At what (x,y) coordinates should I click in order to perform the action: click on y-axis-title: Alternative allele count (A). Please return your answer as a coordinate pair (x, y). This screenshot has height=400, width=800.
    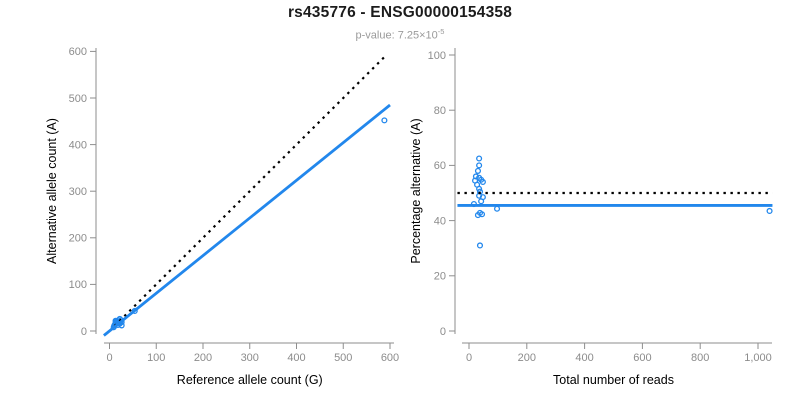
    Looking at the image, I should click on (52, 191).